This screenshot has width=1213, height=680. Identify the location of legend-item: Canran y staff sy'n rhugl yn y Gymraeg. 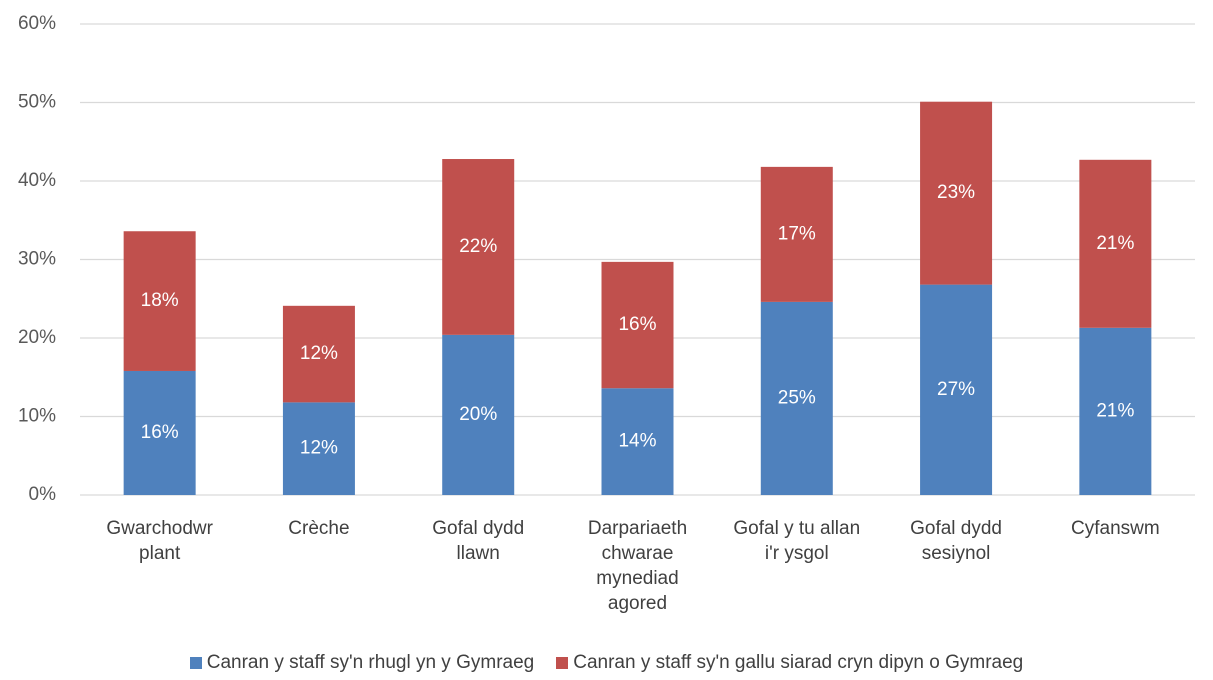
(362, 663).